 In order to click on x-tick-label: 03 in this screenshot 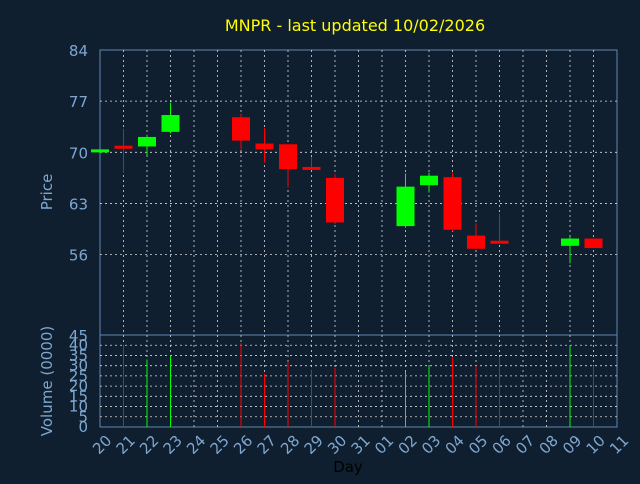, I will do `click(431, 445)`.